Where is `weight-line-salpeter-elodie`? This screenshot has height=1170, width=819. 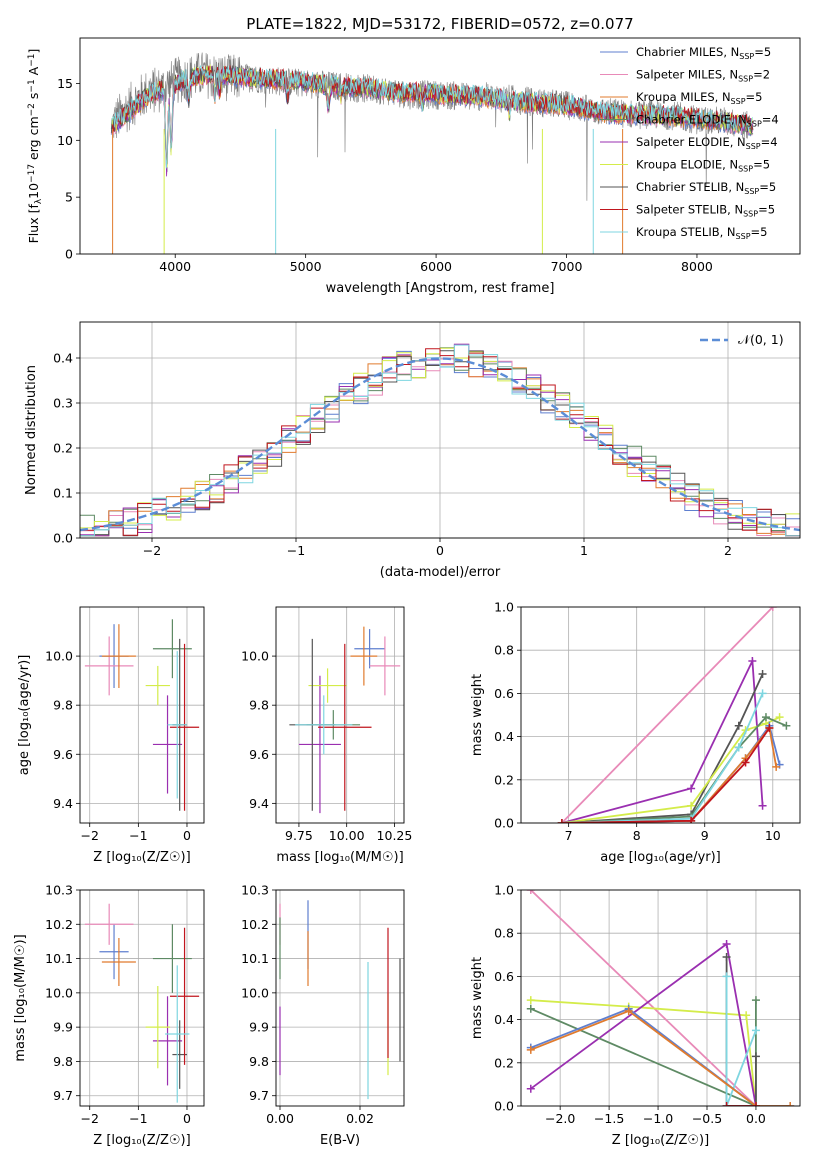
weight-line-salpeter-elodie is located at coordinates (662, 740).